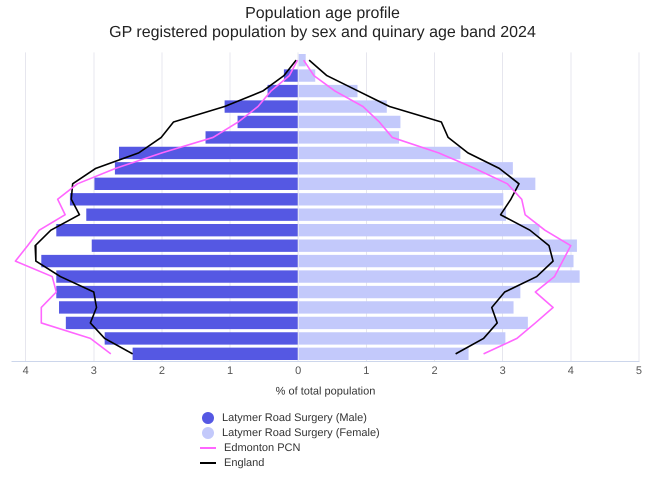  I want to click on x-tick-label: 0, so click(298, 371).